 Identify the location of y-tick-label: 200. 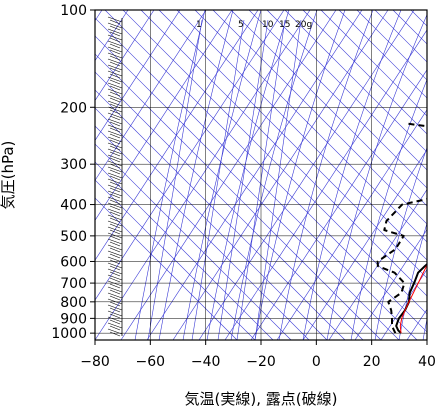
(73, 108).